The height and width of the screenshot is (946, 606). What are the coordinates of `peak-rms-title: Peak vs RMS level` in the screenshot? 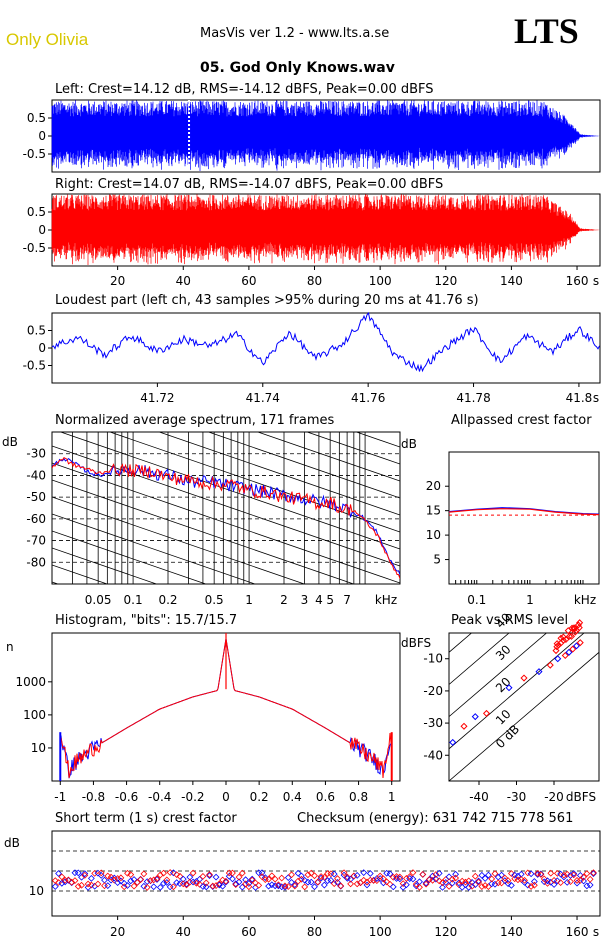 It's located at (510, 620).